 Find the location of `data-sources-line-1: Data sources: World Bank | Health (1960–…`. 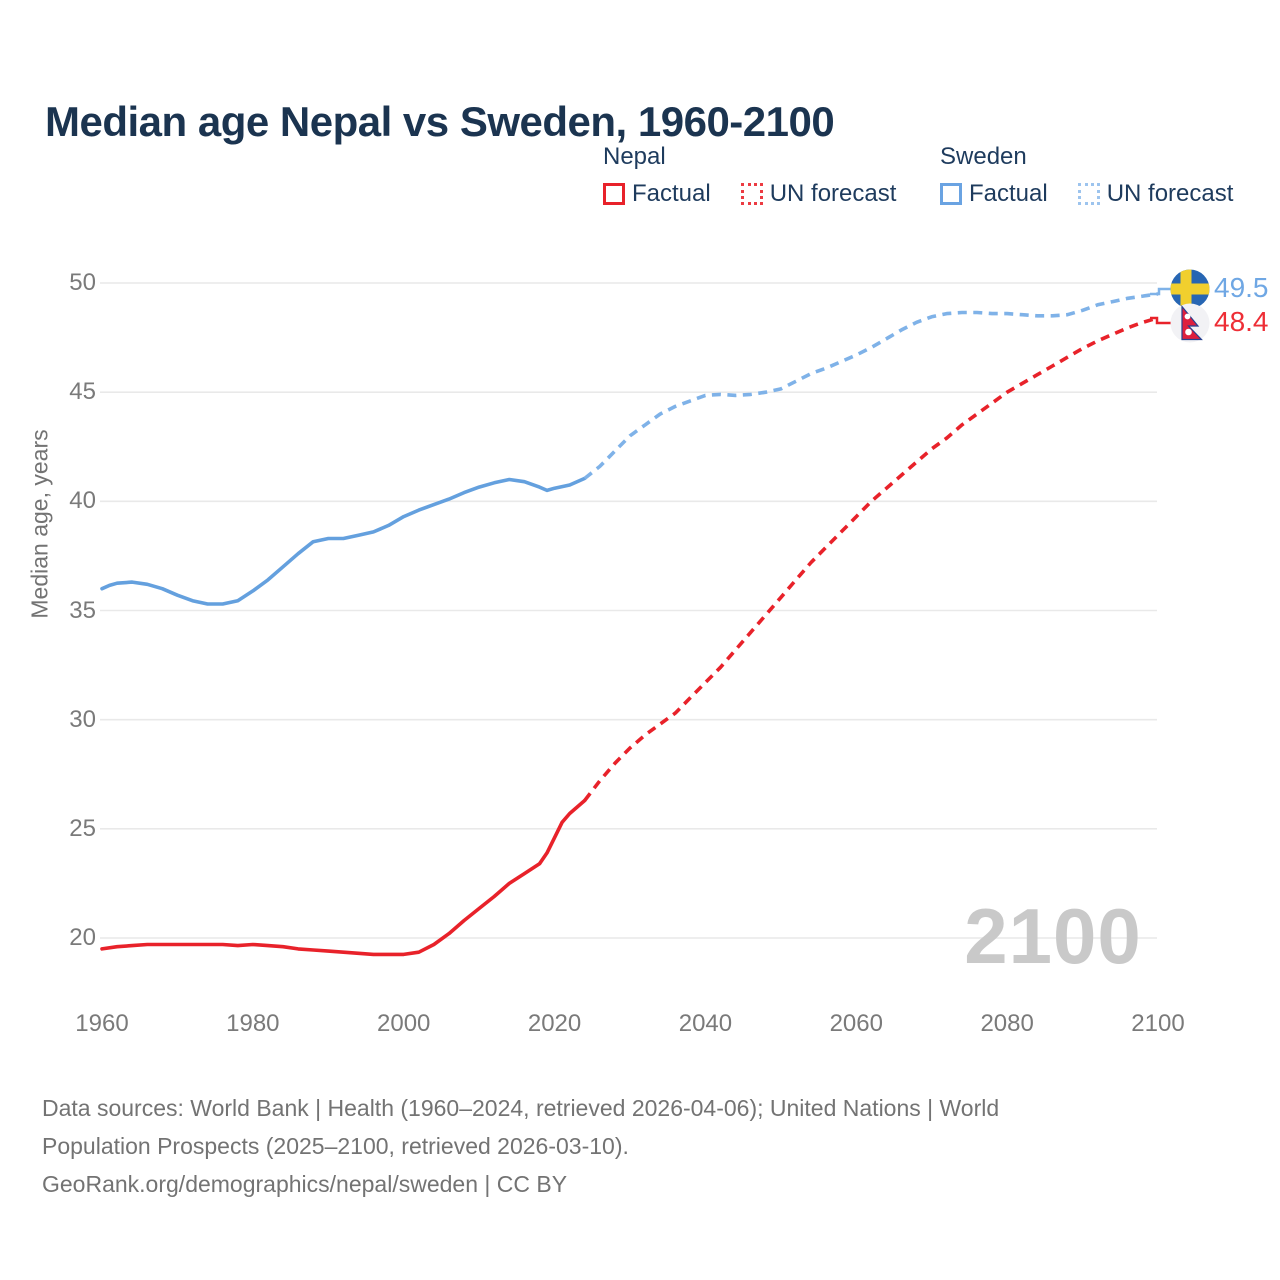

data-sources-line-1: Data sources: World Bank | Health (1960–… is located at coordinates (521, 1108).